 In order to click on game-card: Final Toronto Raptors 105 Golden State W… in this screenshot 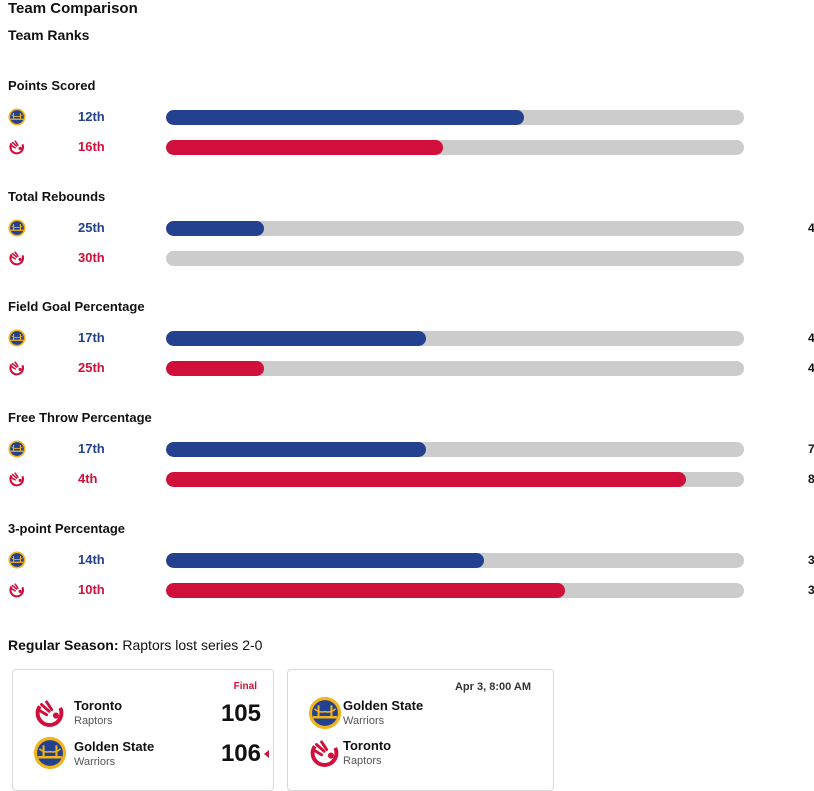, I will do `click(143, 730)`.